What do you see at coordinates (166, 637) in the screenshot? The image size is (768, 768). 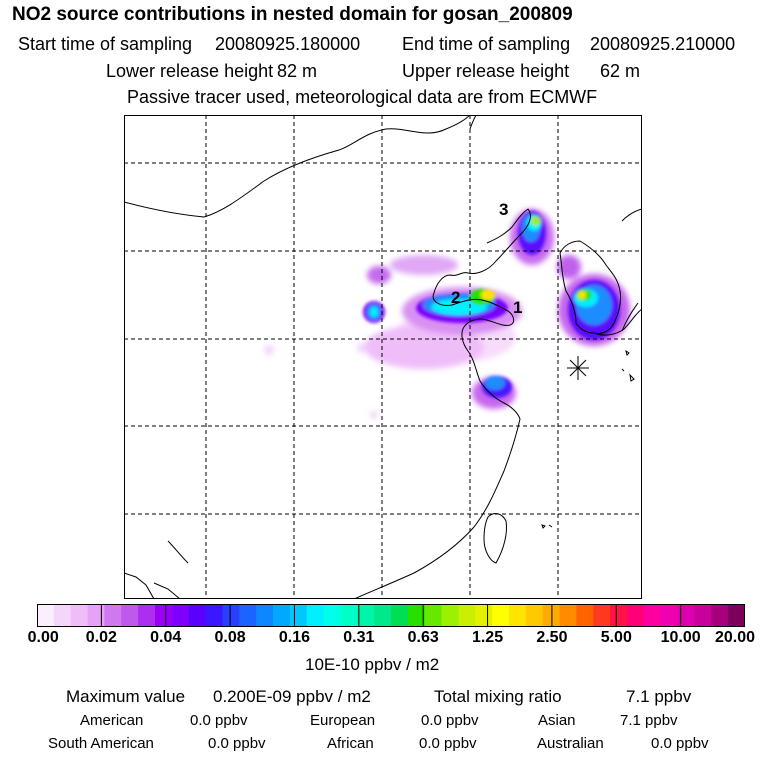 I see `colorbar-tick-label: 0.04` at bounding box center [166, 637].